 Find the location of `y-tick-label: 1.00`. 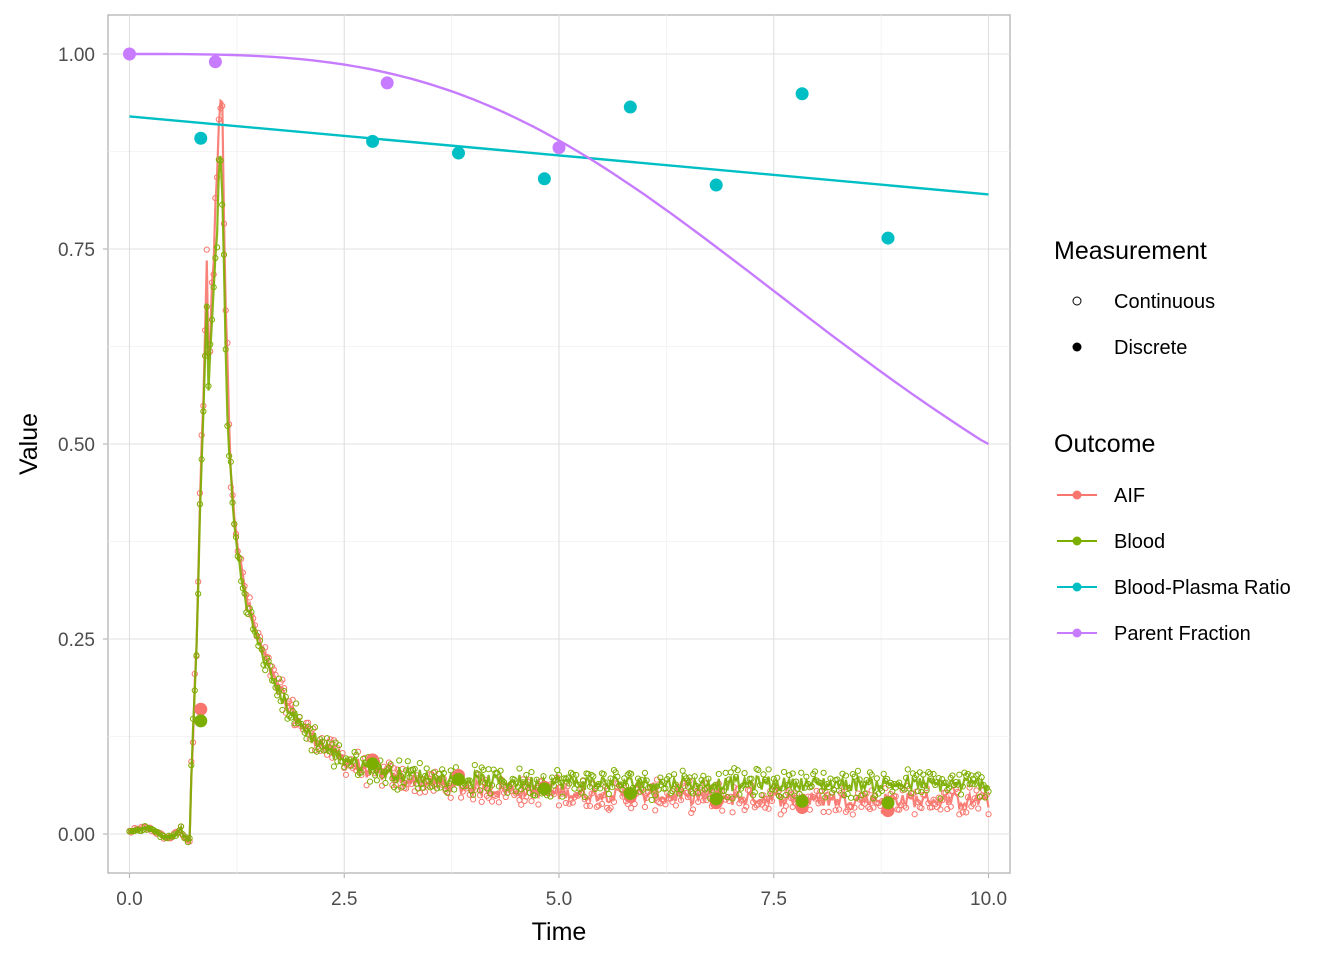

y-tick-label: 1.00 is located at coordinates (76, 55).